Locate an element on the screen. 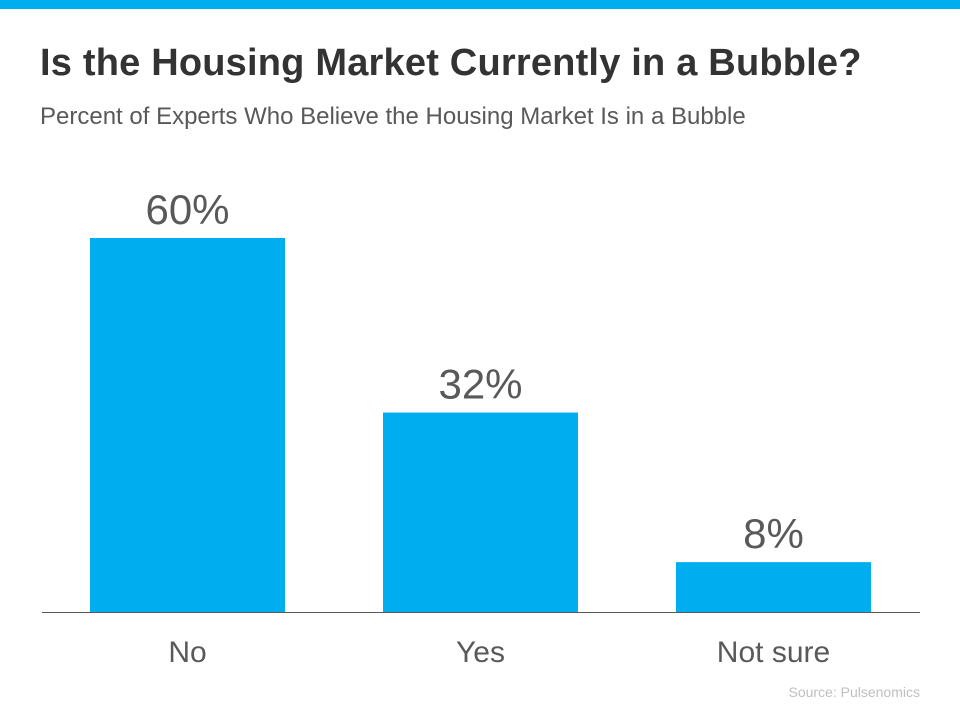 The height and width of the screenshot is (704, 960). bar-no is located at coordinates (187, 425).